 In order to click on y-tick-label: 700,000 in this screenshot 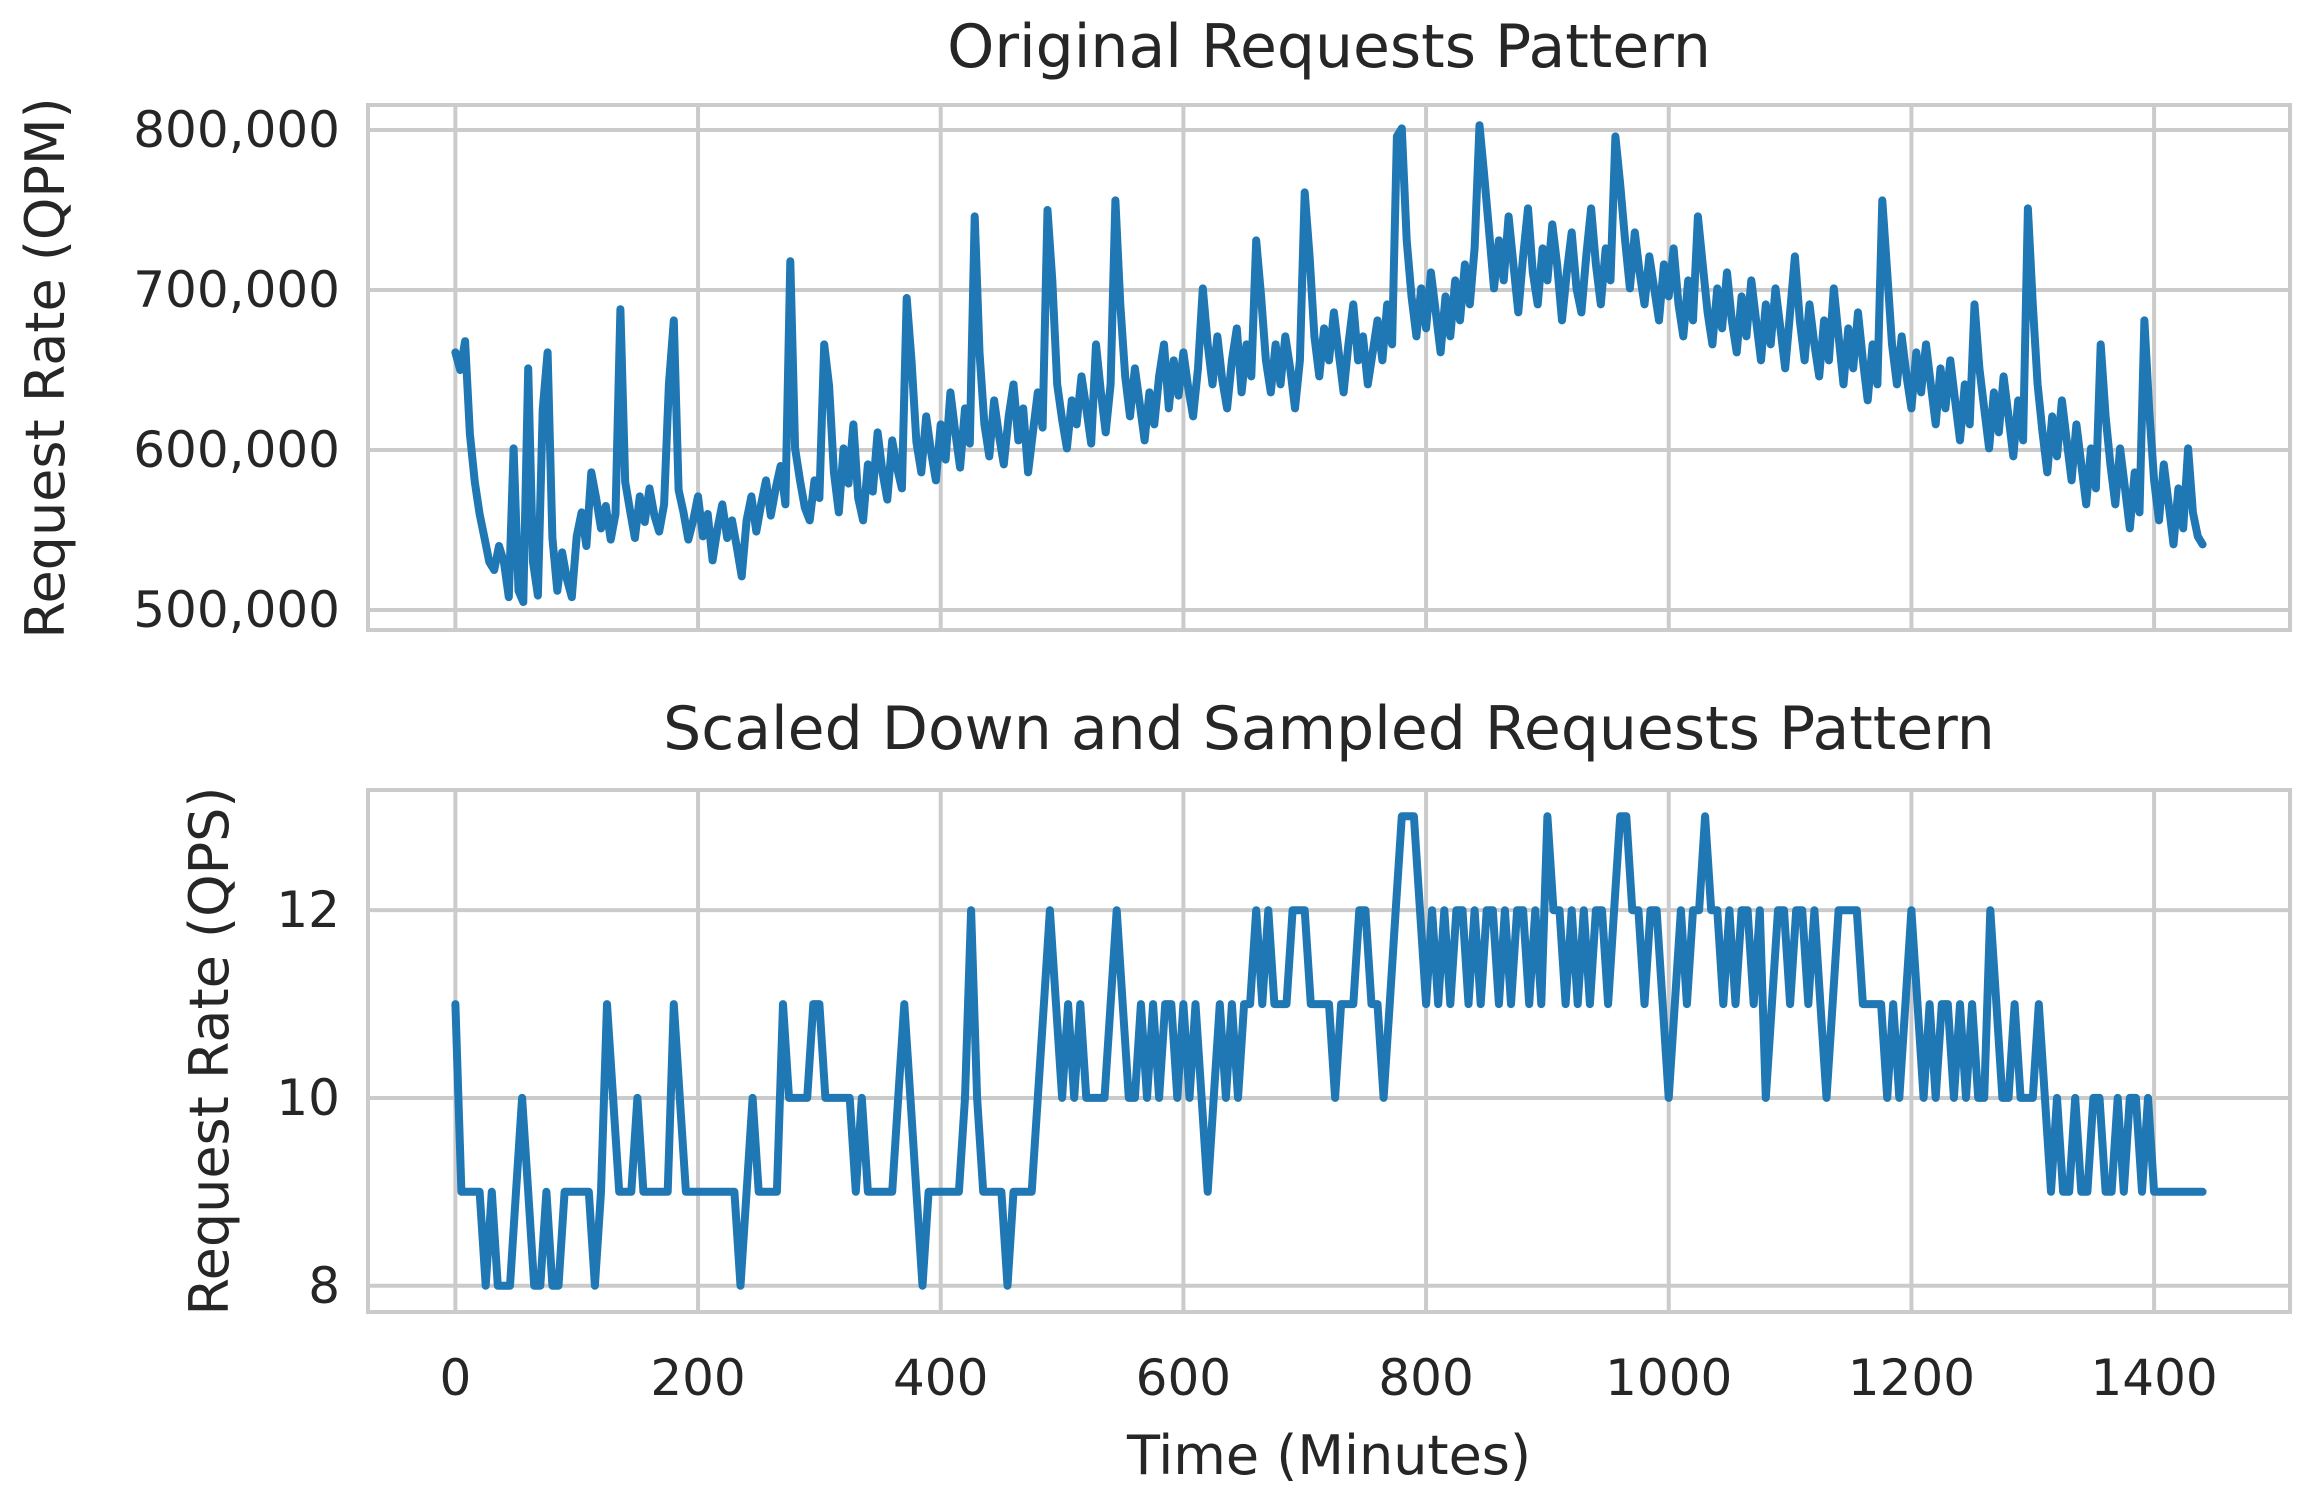, I will do `click(236, 289)`.